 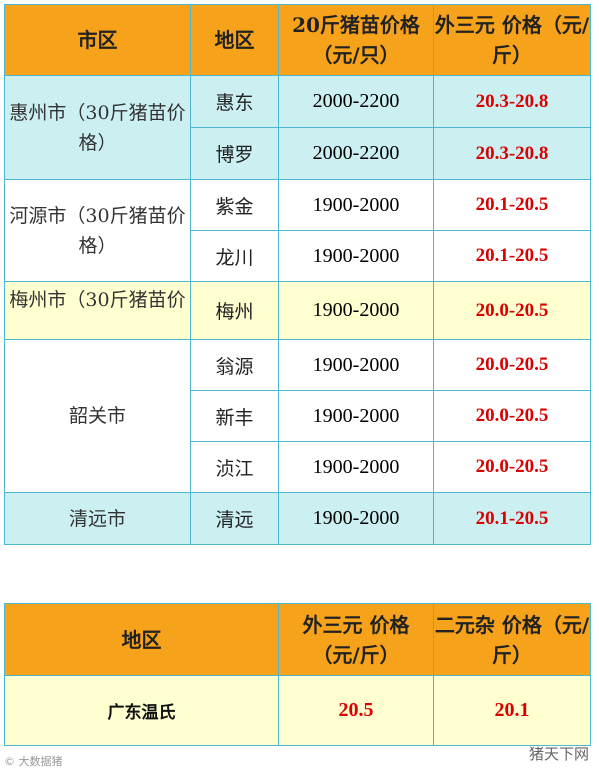 I want to click on table-row: 清远市 清远 1900-2000 20.1-20.5, so click(x=297, y=518).